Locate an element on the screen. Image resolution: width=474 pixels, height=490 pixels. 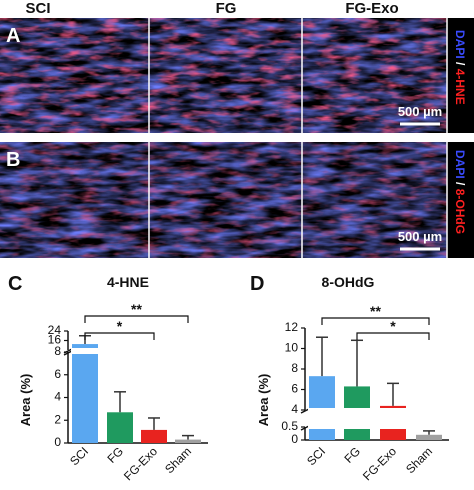
y-tick-label: 16 is located at coordinates (55, 340).